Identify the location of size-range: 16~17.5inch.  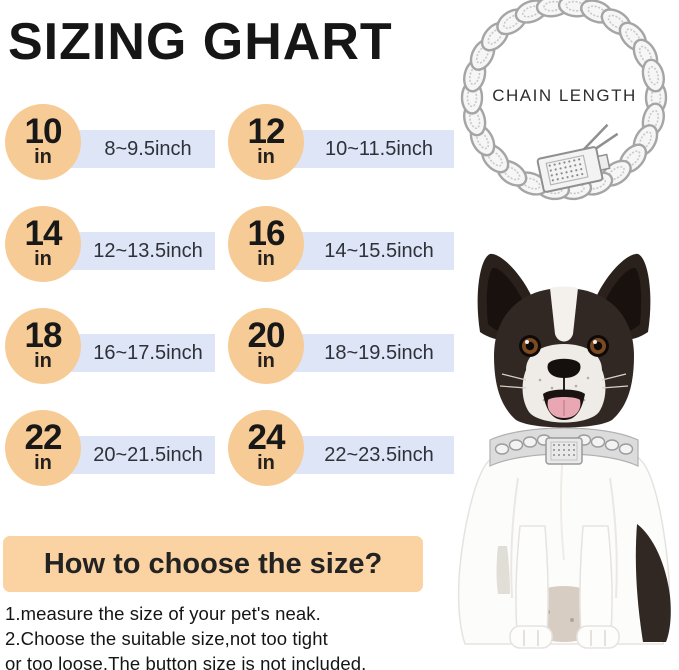
(148, 352).